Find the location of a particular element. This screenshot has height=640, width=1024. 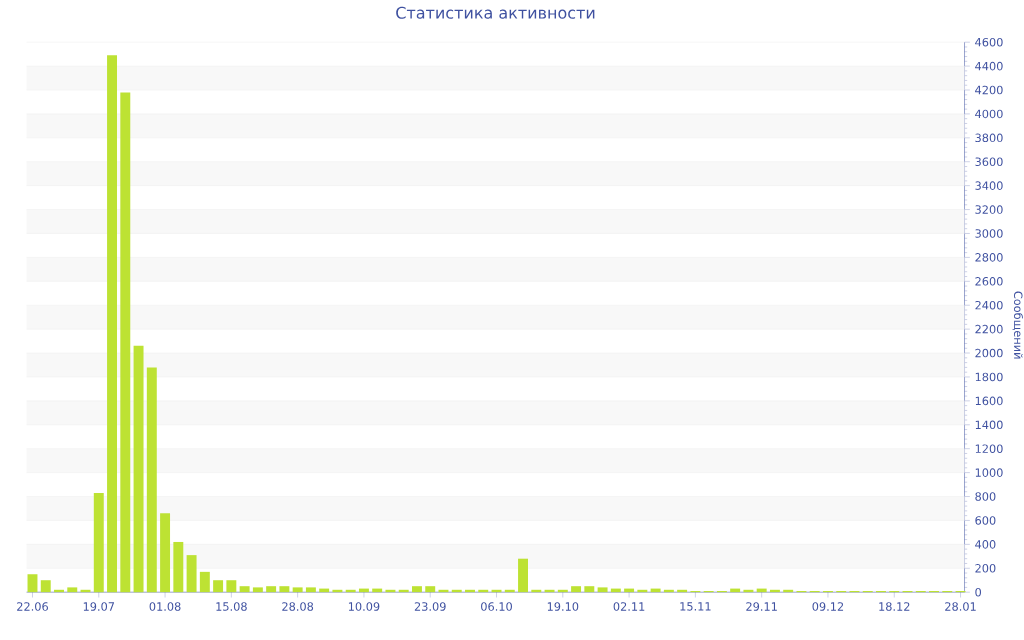

x-tick-label: 29.11 is located at coordinates (761, 606).